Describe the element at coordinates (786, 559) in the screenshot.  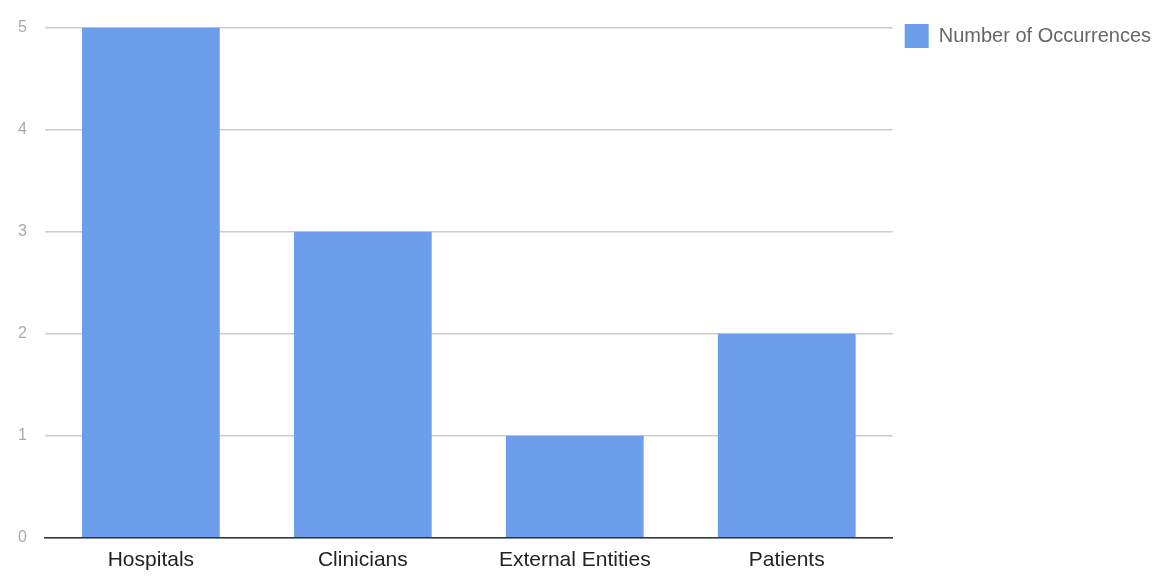
I see `x-tick-label: Patients` at that location.